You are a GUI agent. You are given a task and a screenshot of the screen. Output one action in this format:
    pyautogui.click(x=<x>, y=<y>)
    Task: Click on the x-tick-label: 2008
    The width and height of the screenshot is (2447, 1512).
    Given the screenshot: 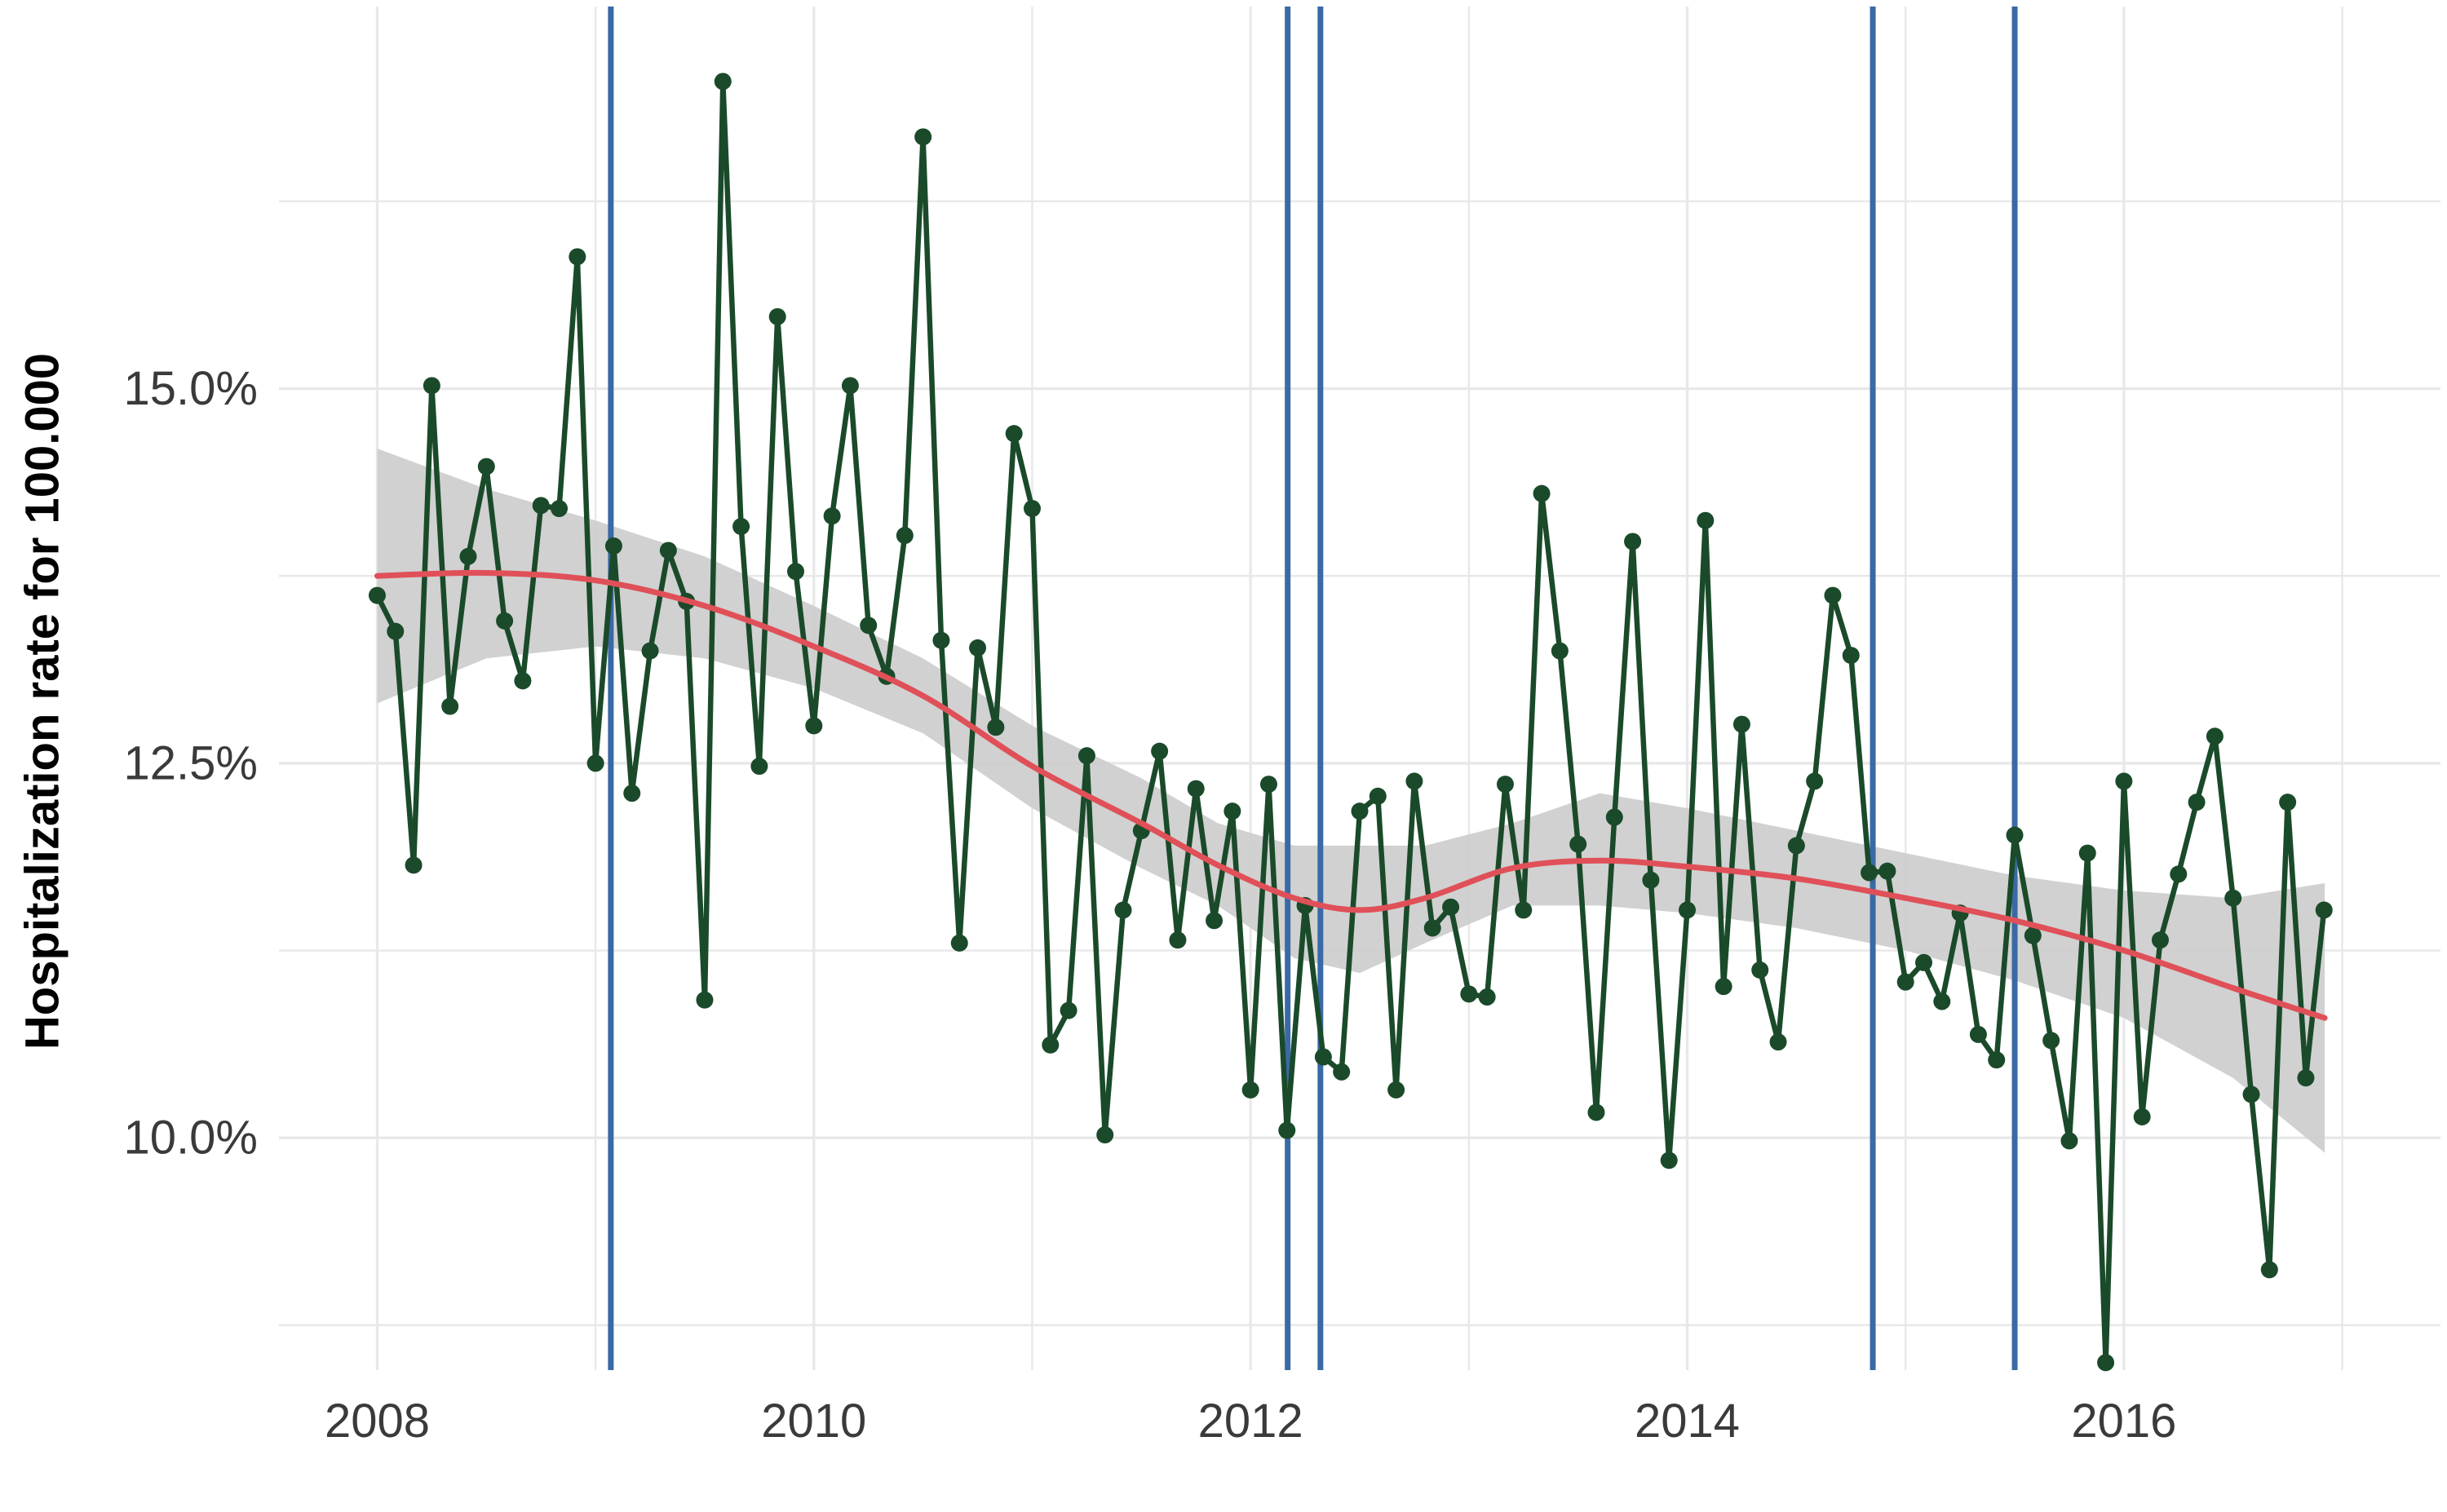 What is the action you would take?
    pyautogui.click(x=377, y=1421)
    